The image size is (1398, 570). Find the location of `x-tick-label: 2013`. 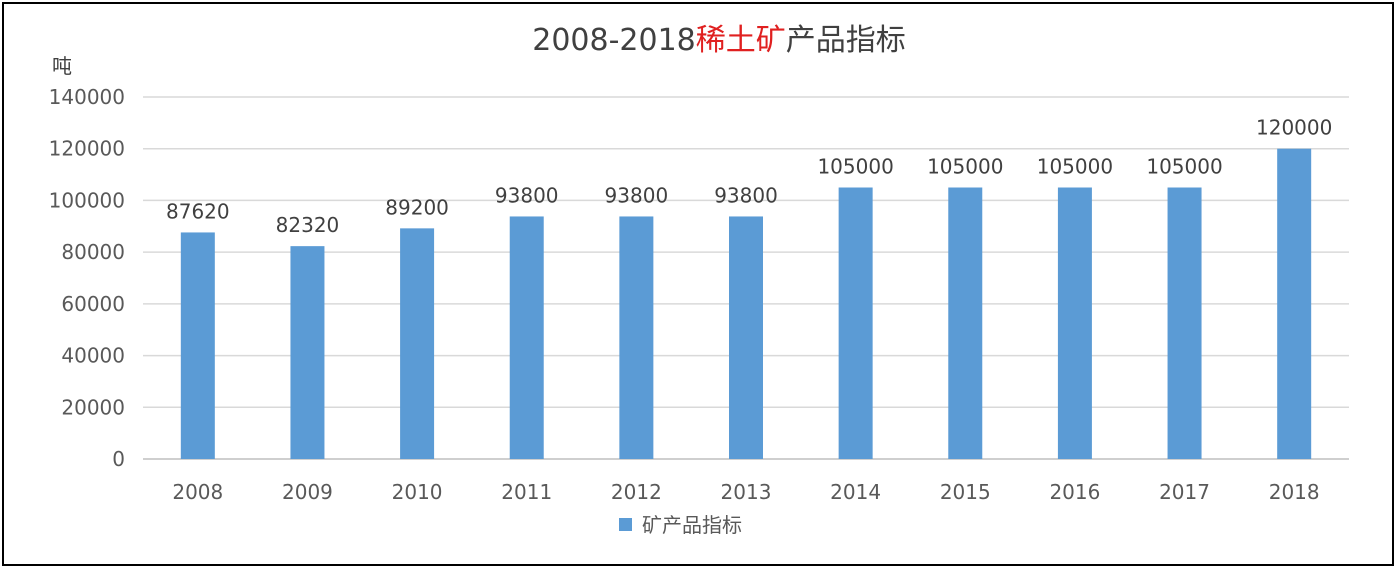

x-tick-label: 2013 is located at coordinates (746, 492).